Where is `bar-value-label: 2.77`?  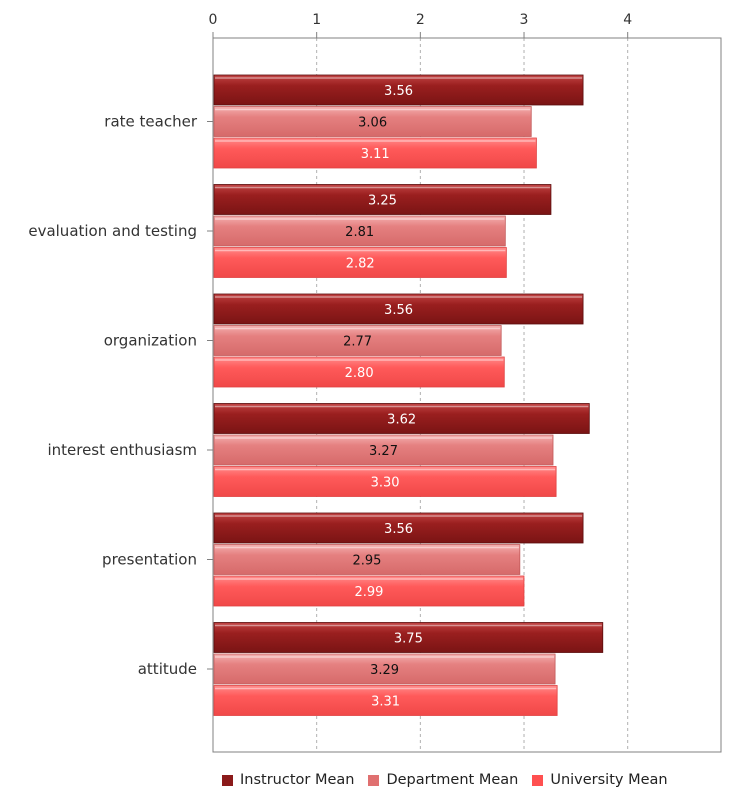
bar-value-label: 2.77 is located at coordinates (357, 342).